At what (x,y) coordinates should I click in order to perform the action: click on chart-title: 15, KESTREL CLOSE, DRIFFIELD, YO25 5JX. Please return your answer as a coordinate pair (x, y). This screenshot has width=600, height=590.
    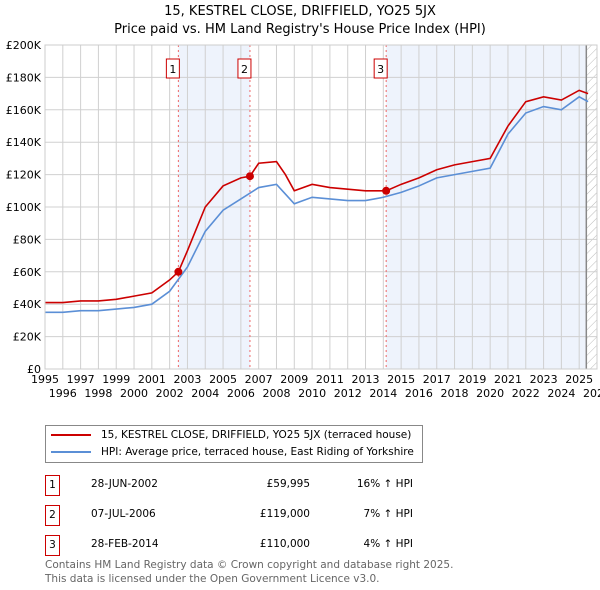
    Looking at the image, I should click on (300, 11).